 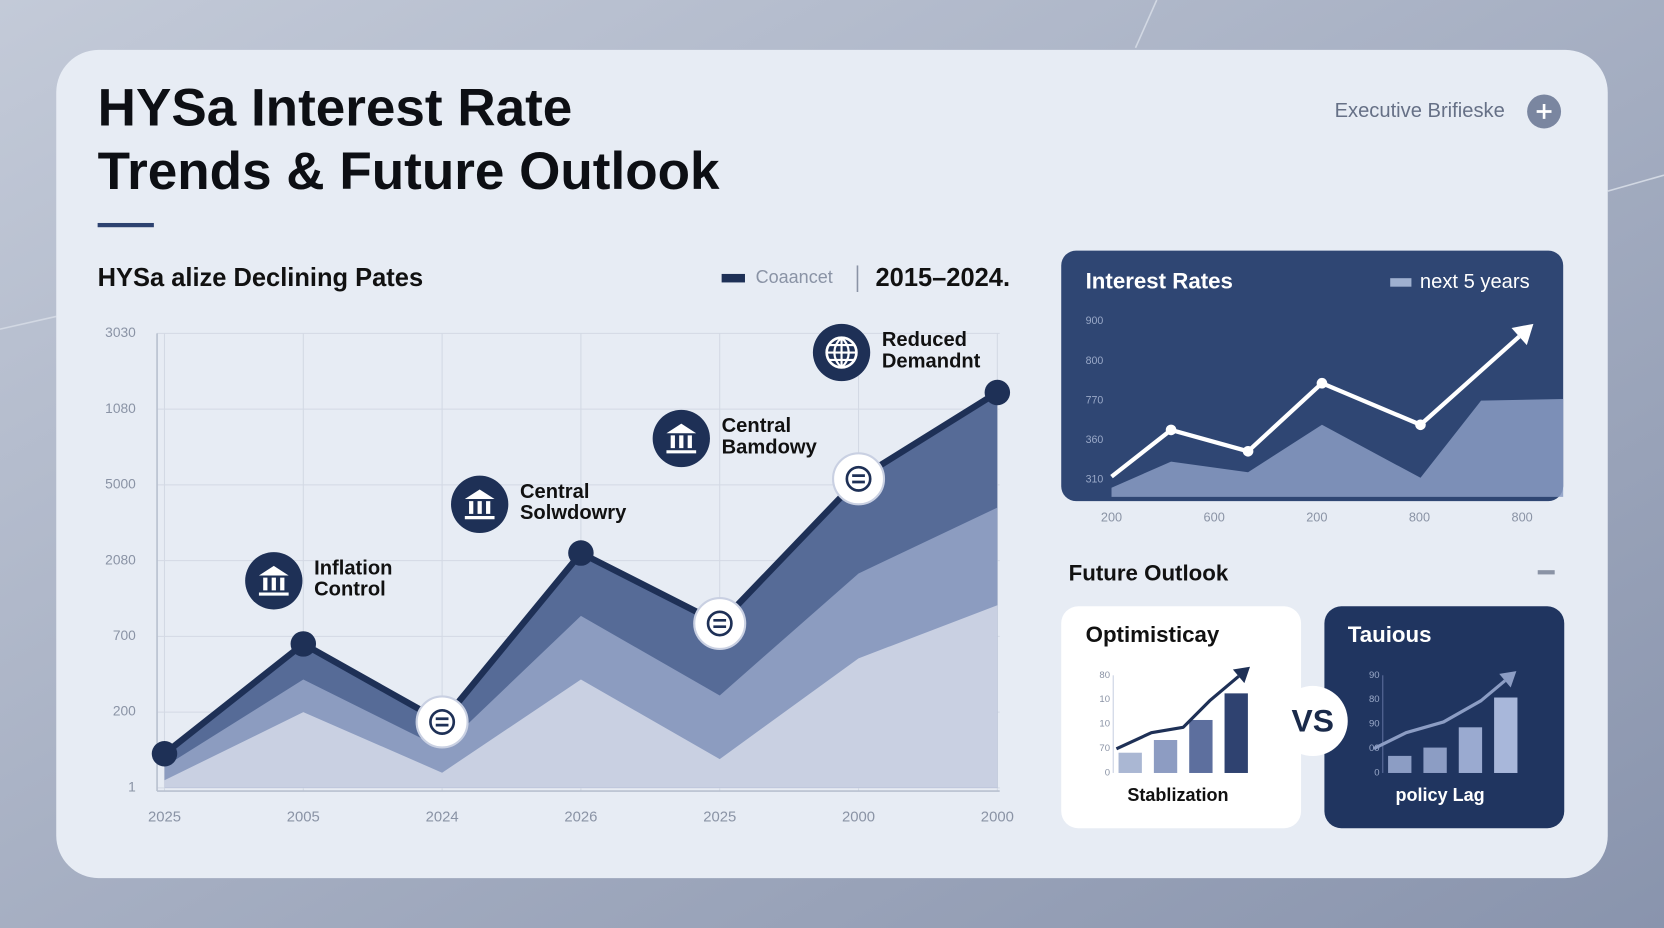 What do you see at coordinates (350, 590) in the screenshot?
I see `annotation-label: Control` at bounding box center [350, 590].